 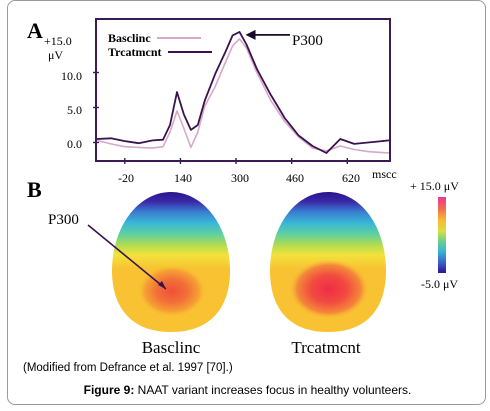 I want to click on legend-swatch-treatment, so click(x=189, y=52).